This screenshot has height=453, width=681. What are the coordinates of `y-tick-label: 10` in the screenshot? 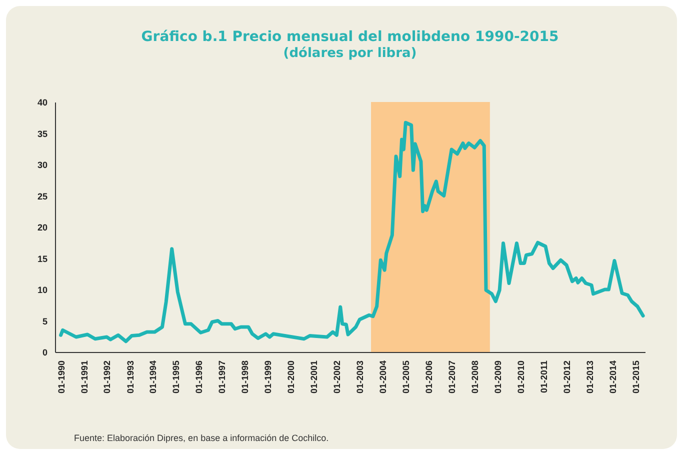 It's located at (42, 290).